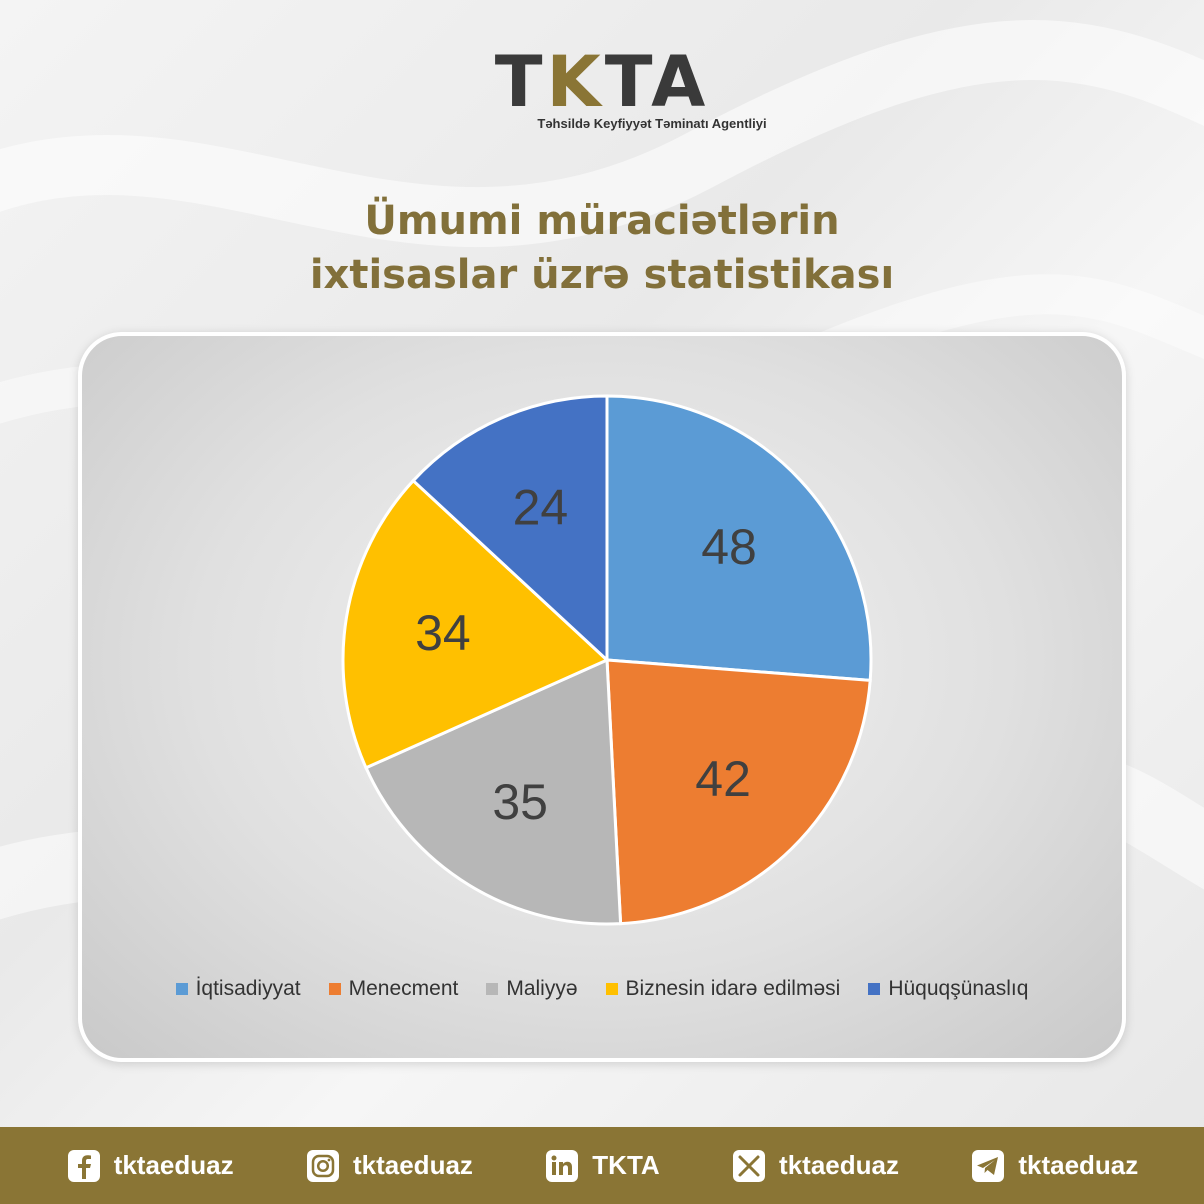 This screenshot has height=1204, width=1204. I want to click on social-facebook: tktaeduaz, so click(150, 1166).